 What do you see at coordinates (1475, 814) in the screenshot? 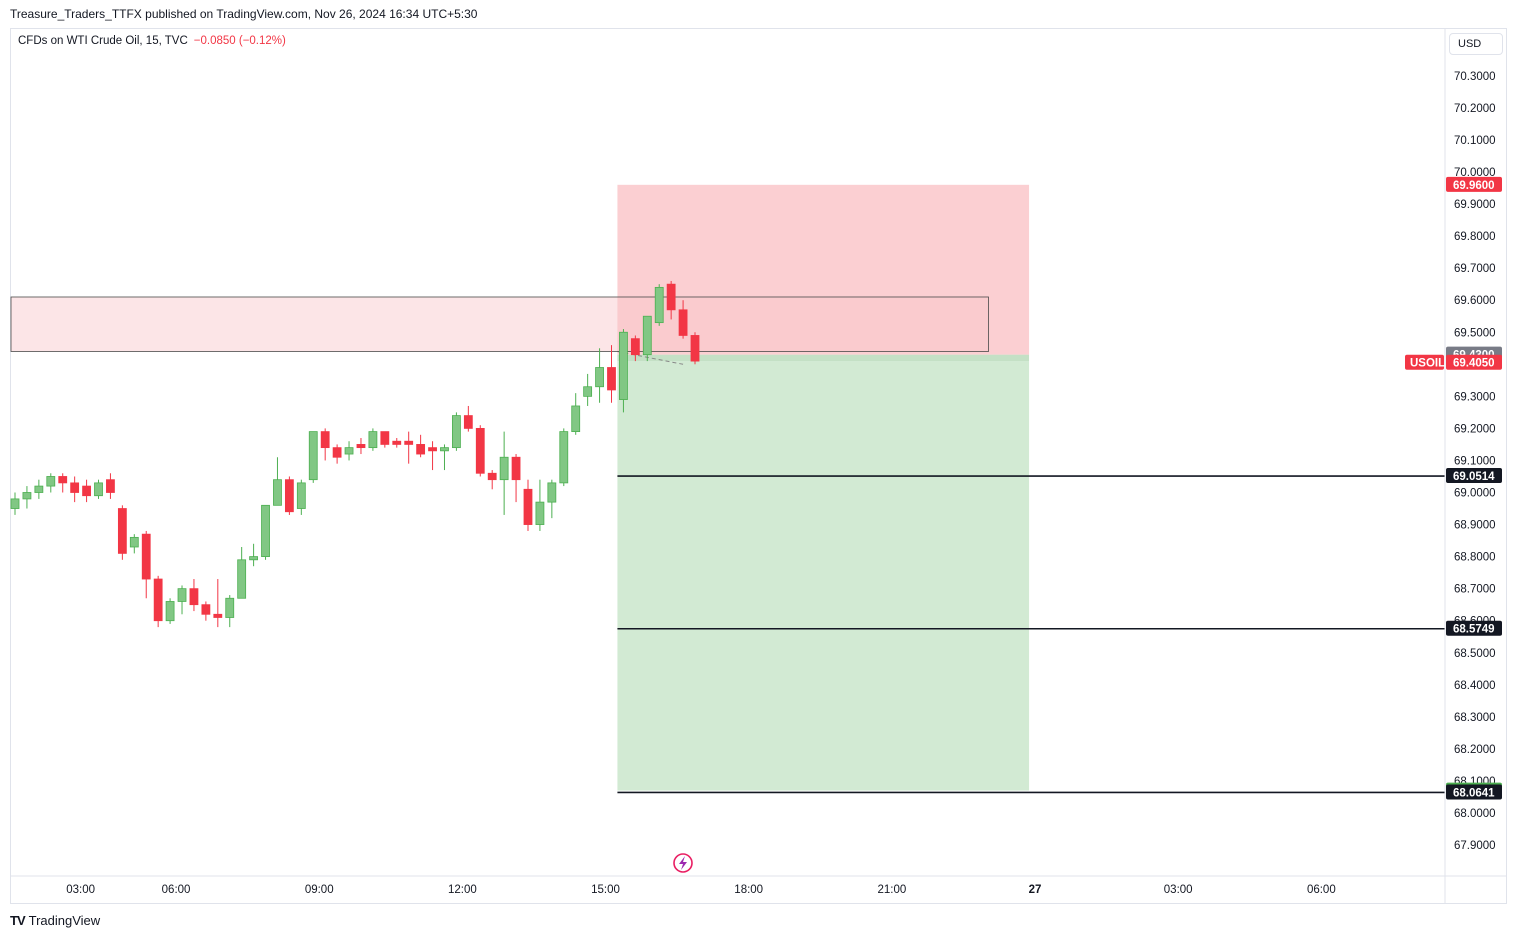
I see `price-tick-label: 68.0000` at bounding box center [1475, 814].